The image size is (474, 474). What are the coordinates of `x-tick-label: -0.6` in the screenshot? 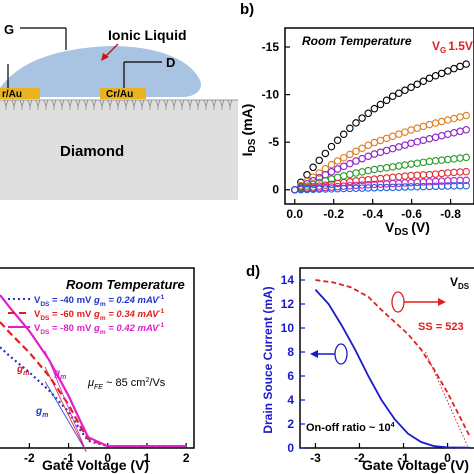 It's located at (411, 214).